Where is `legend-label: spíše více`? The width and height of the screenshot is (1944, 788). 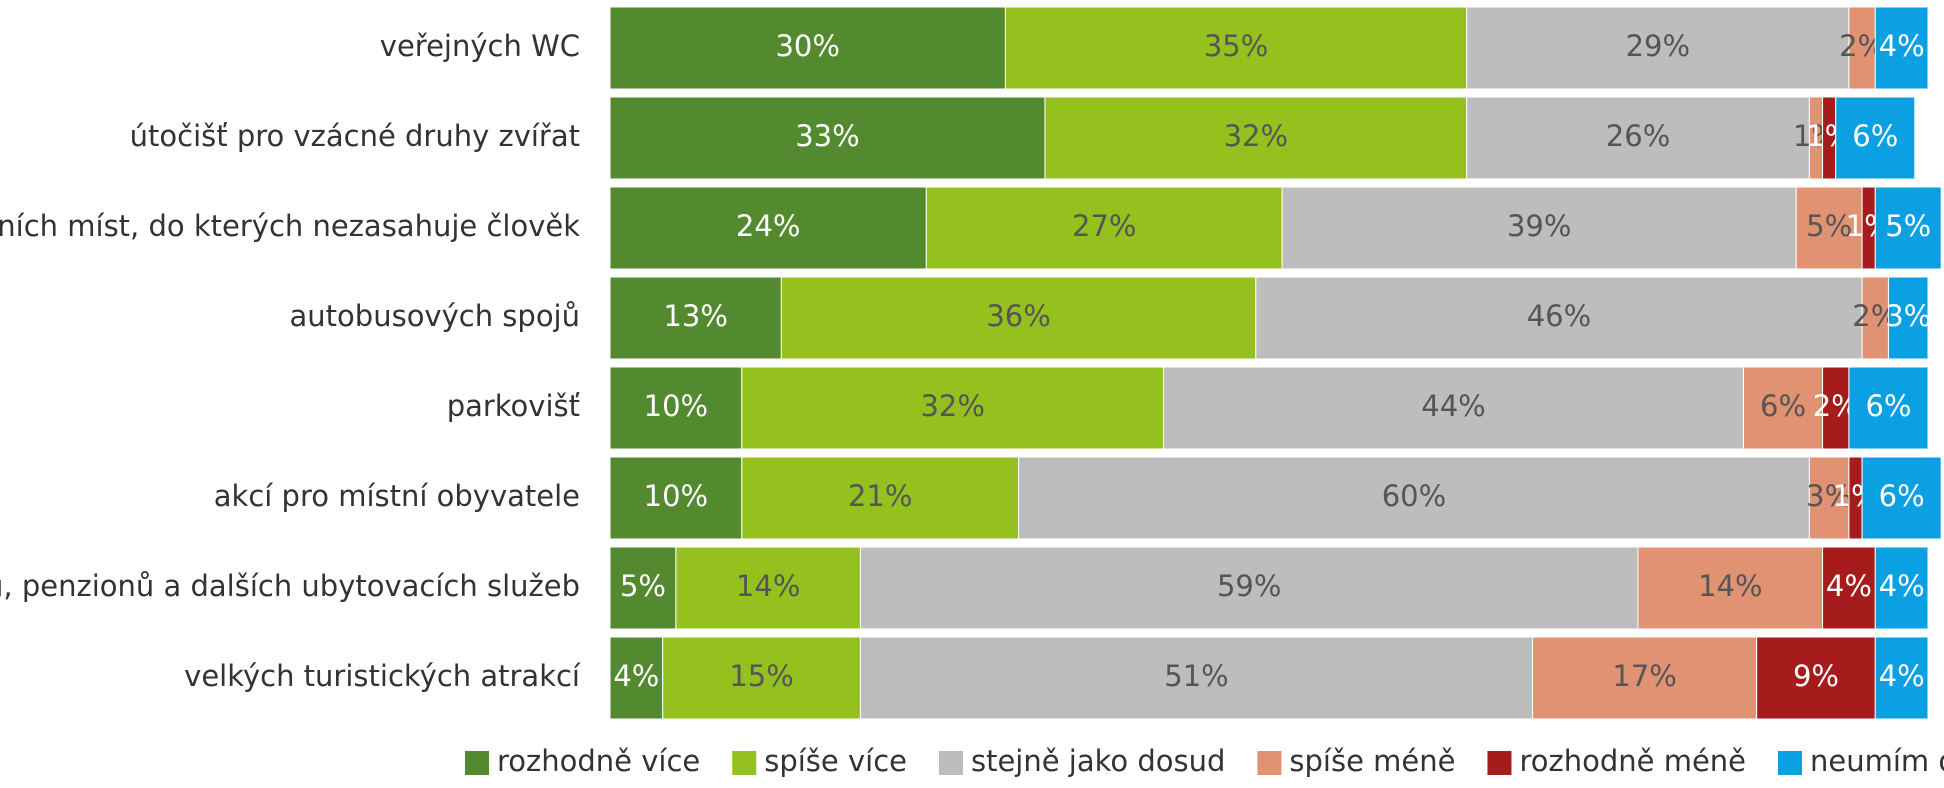
legend-label: spíše více is located at coordinates (835, 761).